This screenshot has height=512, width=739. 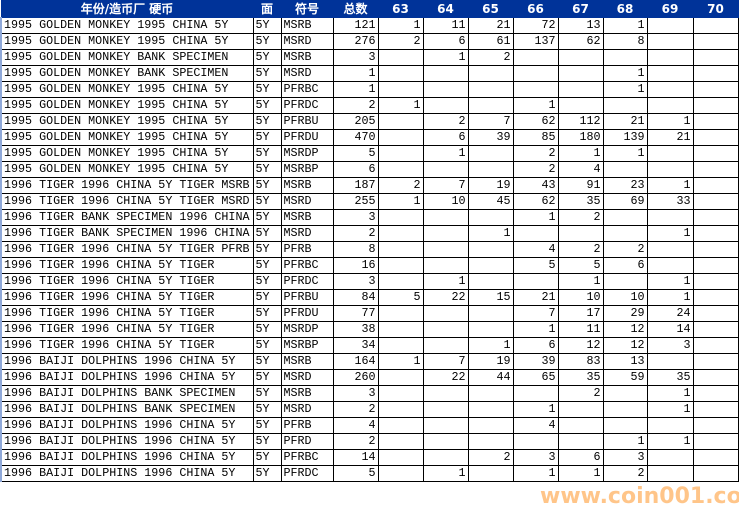 What do you see at coordinates (307, 473) in the screenshot?
I see `cell-grade-symbol: PFRDC` at bounding box center [307, 473].